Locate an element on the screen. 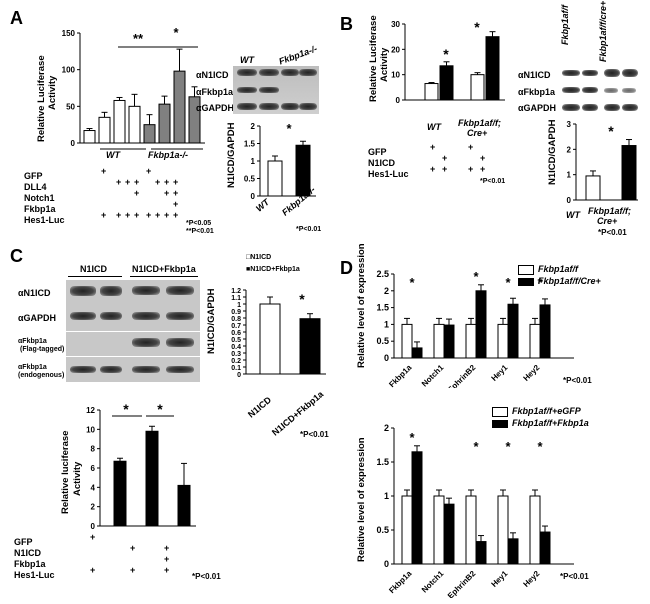  panel-a-group-wt: WT is located at coordinates (113, 155).